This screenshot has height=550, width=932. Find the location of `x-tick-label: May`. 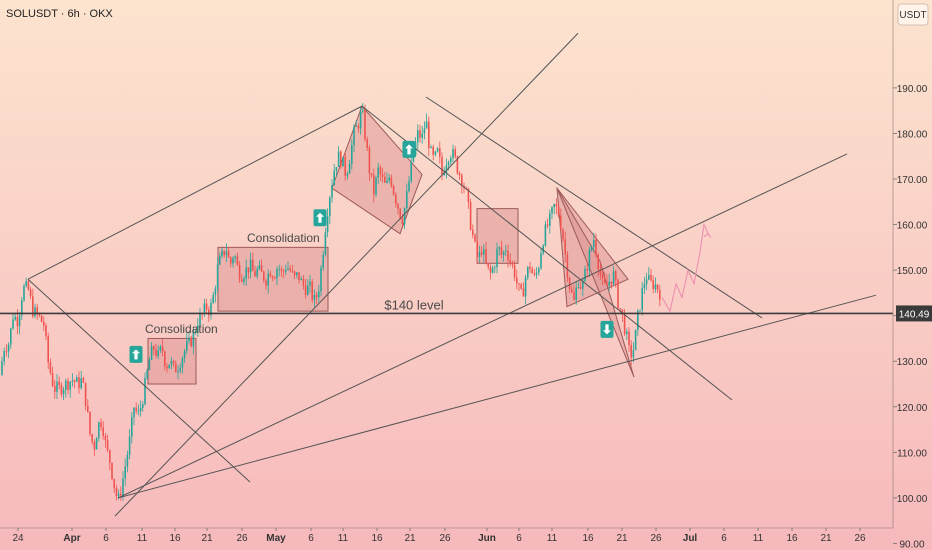

x-tick-label: May is located at coordinates (276, 538).